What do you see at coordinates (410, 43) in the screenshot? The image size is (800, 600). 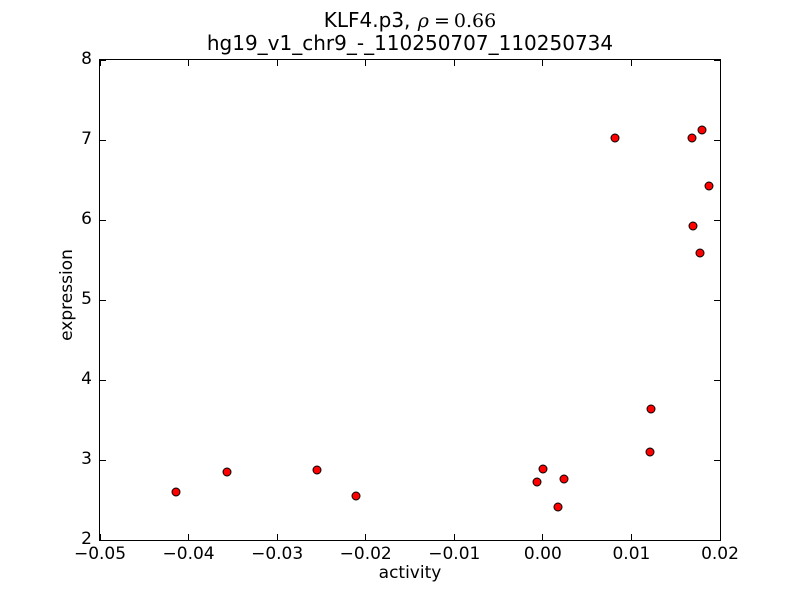 I see `plot-subtitle: hg19_v1_chr9_-_110250707_110250734` at bounding box center [410, 43].